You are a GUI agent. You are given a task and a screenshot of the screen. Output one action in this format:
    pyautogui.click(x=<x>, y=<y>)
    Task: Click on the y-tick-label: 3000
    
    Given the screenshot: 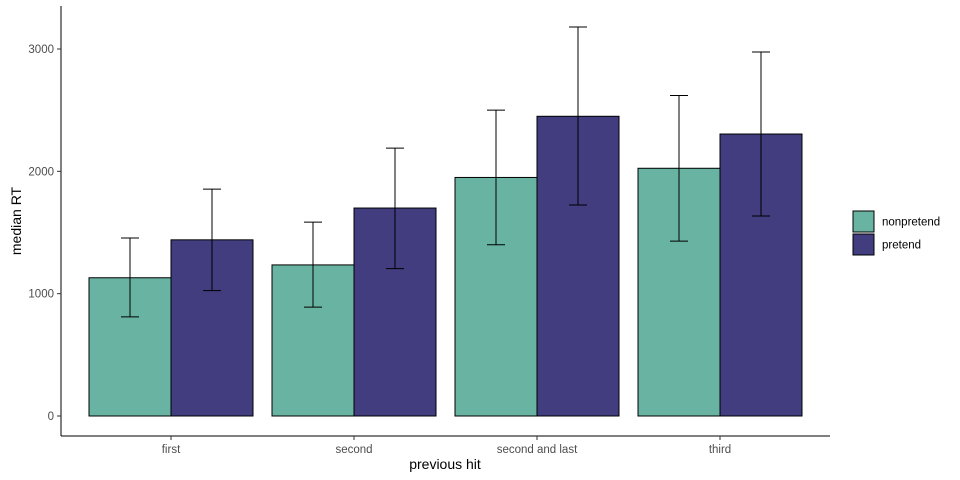 What is the action you would take?
    pyautogui.click(x=41, y=50)
    